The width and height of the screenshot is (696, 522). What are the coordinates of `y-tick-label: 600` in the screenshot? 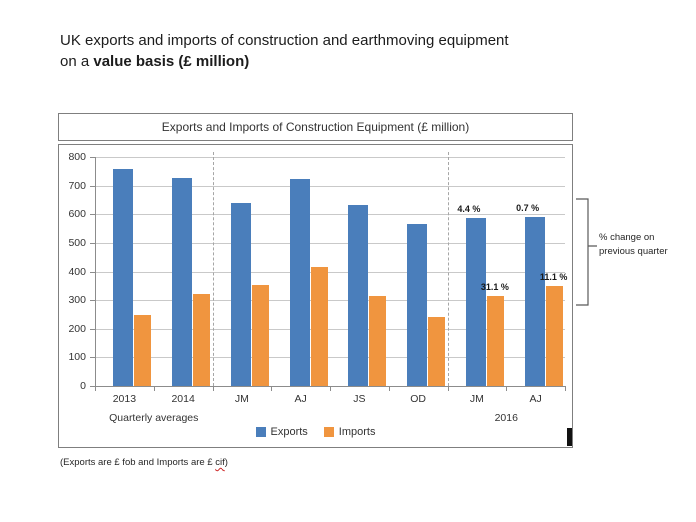 It's located at (77, 214).